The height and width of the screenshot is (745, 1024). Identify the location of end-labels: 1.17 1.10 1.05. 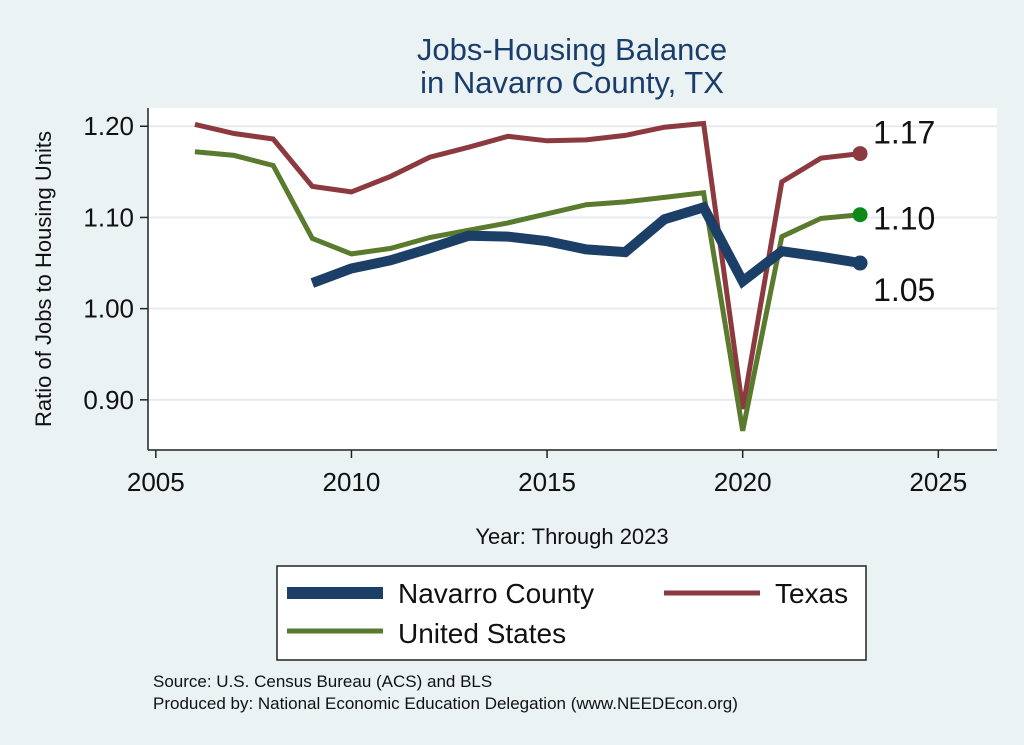
(904, 211).